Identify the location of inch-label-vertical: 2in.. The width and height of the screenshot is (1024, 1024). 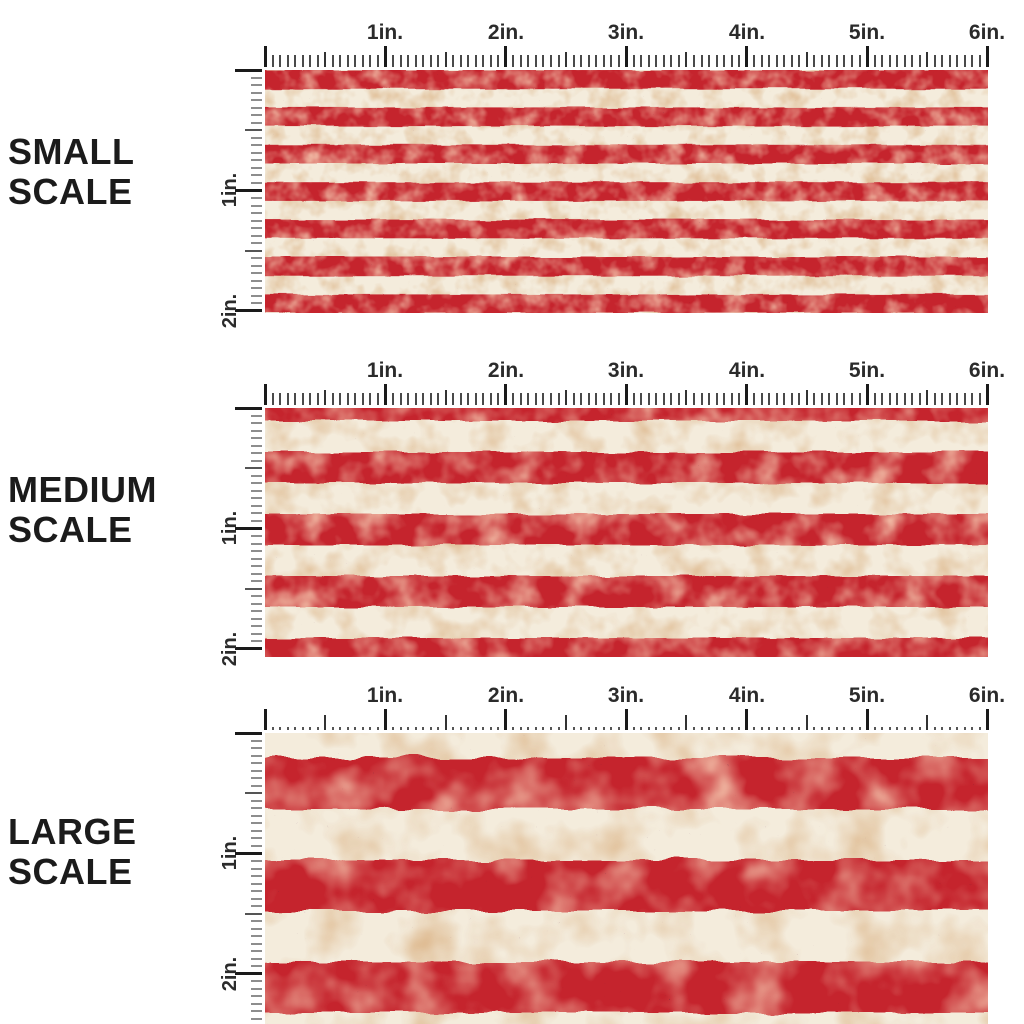
(230, 649).